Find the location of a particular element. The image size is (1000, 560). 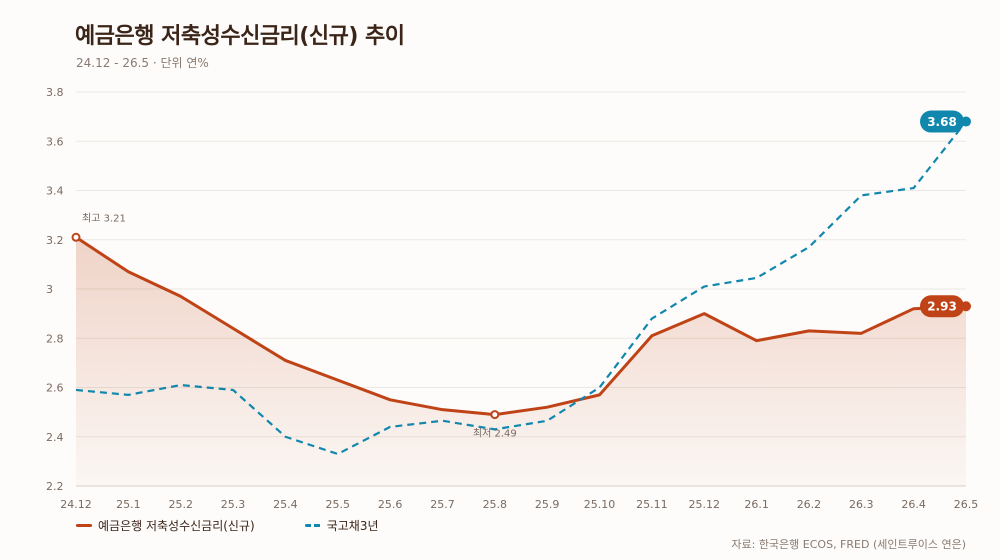

y-tick-label: 2.6 is located at coordinates (55, 388).